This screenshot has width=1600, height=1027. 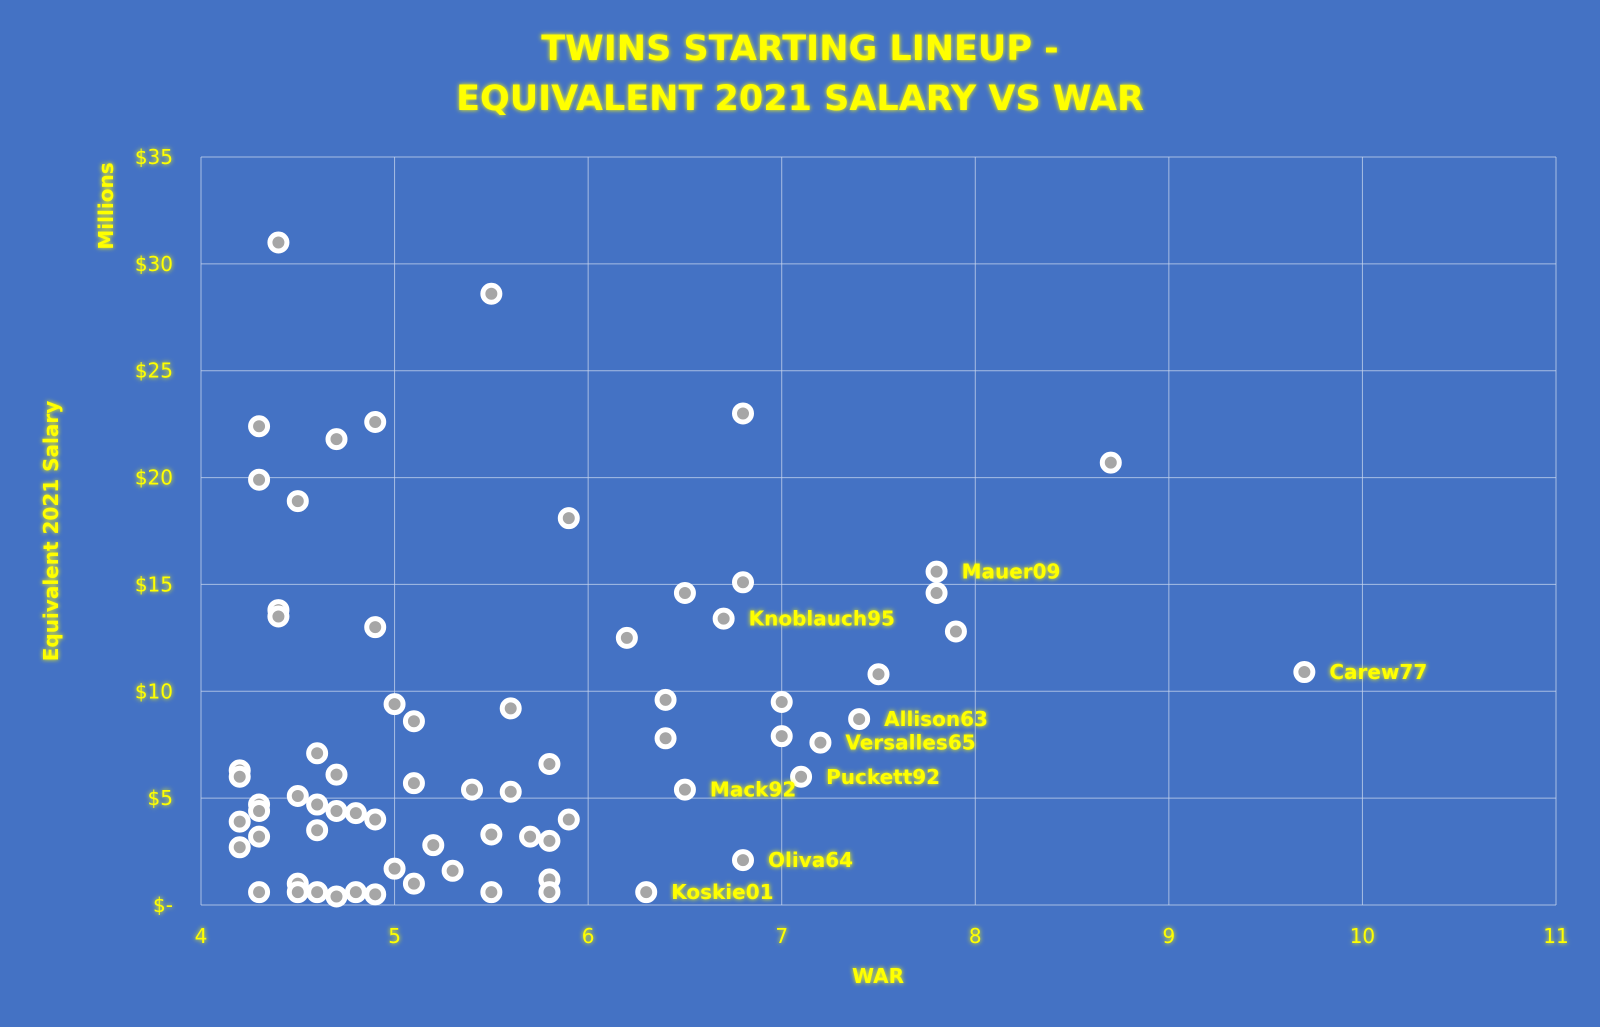 What do you see at coordinates (1362, 936) in the screenshot?
I see `x-tick-label: 10` at bounding box center [1362, 936].